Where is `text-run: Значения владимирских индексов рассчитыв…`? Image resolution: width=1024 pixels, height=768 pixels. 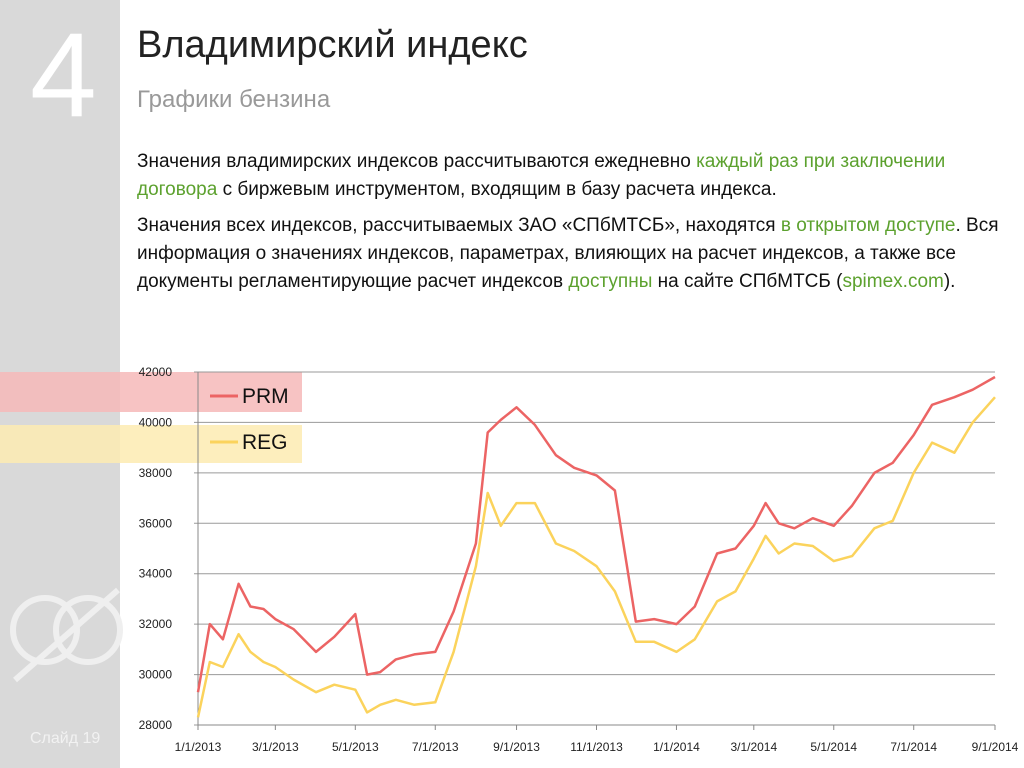 text-run: Значения владимирских индексов рассчитыв… is located at coordinates (417, 161).